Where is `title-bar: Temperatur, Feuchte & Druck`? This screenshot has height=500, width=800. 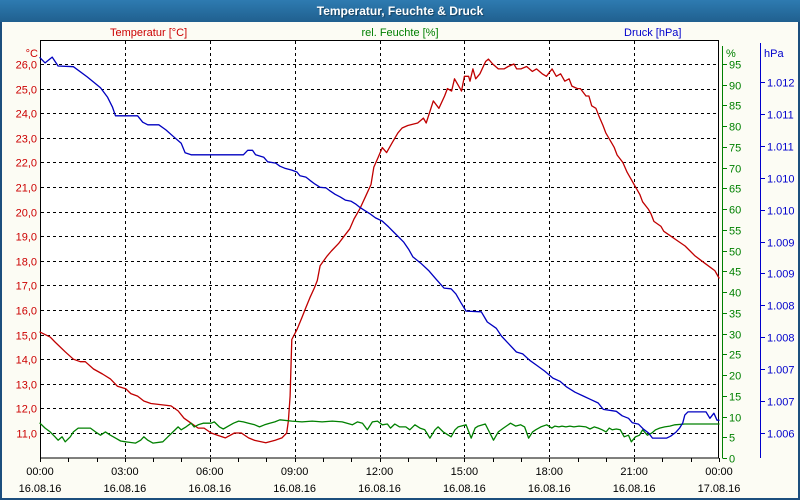 title-bar: Temperatur, Feuchte & Druck is located at coordinates (400, 11).